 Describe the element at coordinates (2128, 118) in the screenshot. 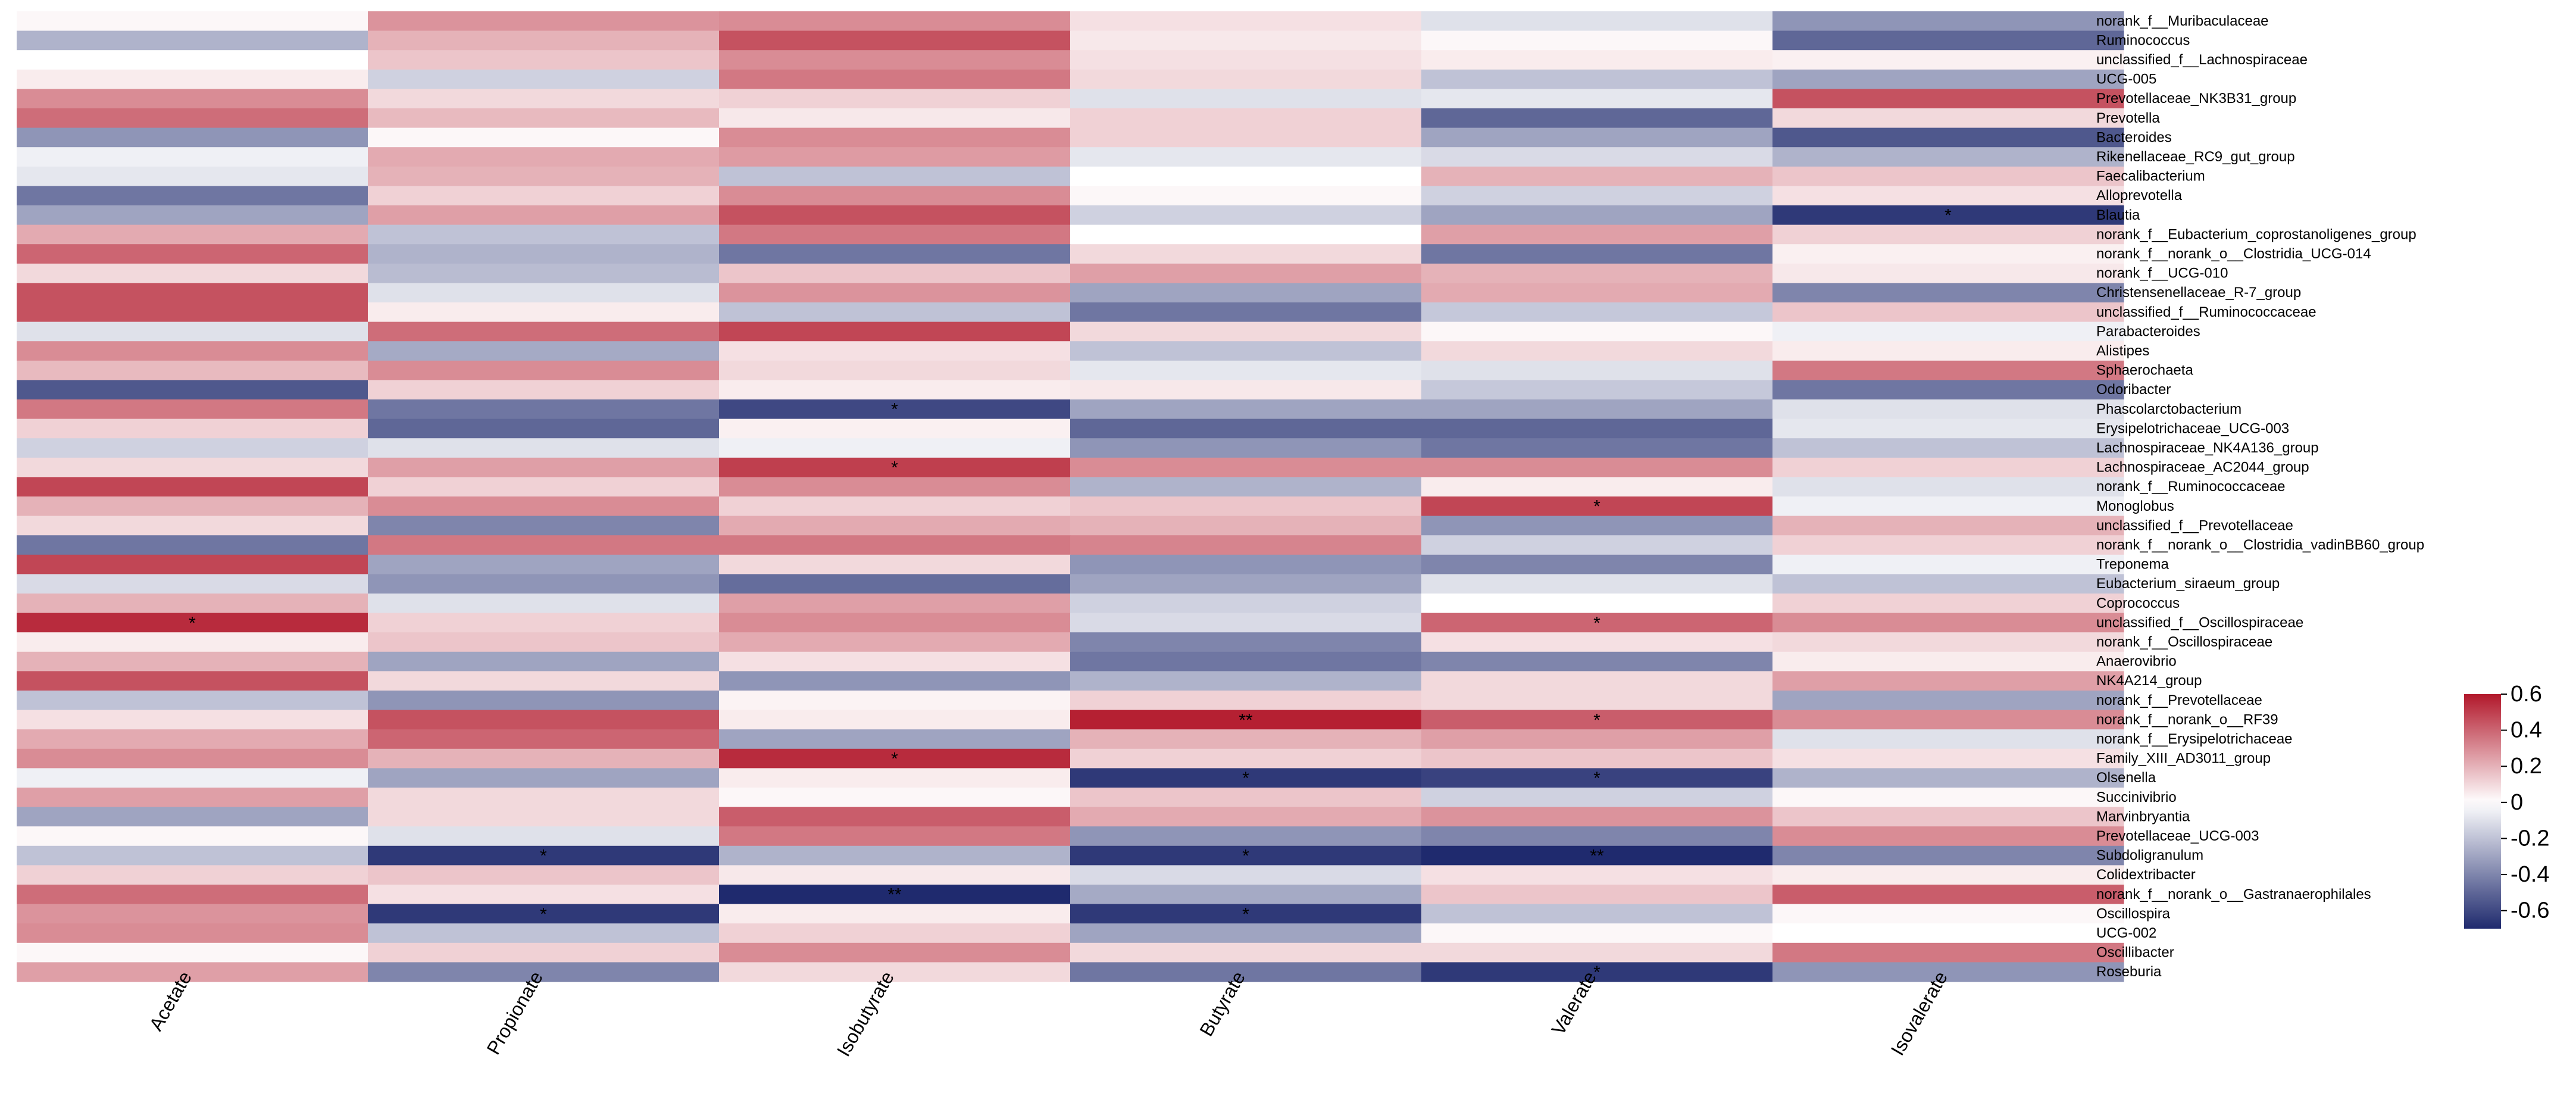

I see `row-label: Prevotella` at that location.